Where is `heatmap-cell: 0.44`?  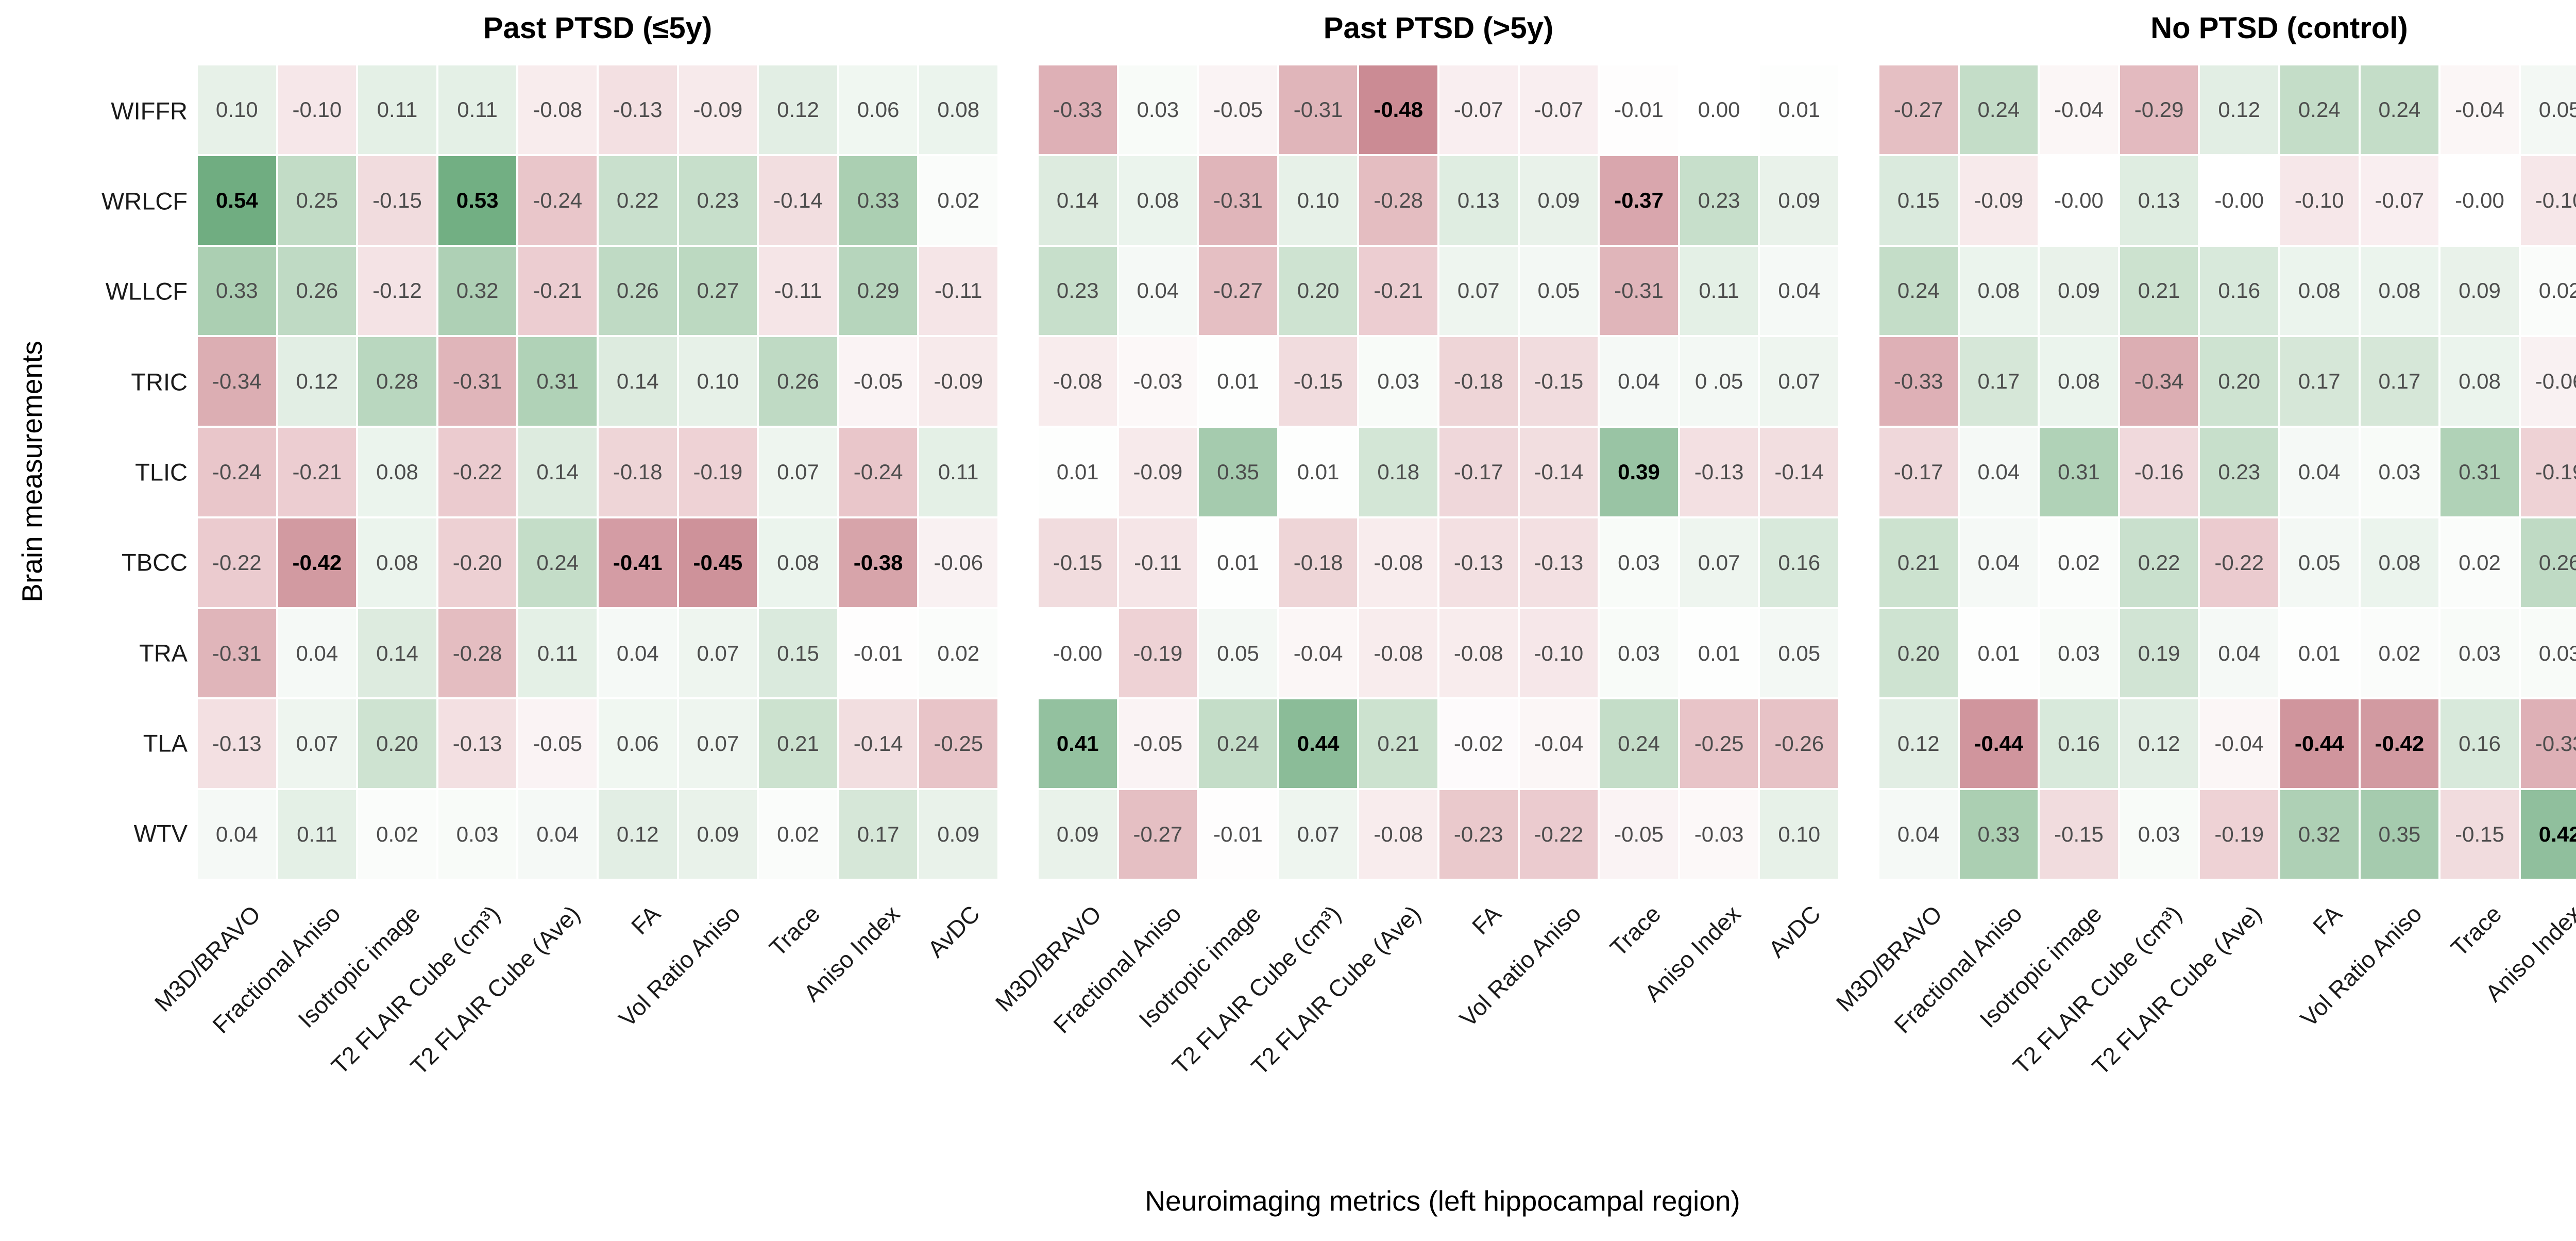
heatmap-cell: 0.44 is located at coordinates (1318, 744).